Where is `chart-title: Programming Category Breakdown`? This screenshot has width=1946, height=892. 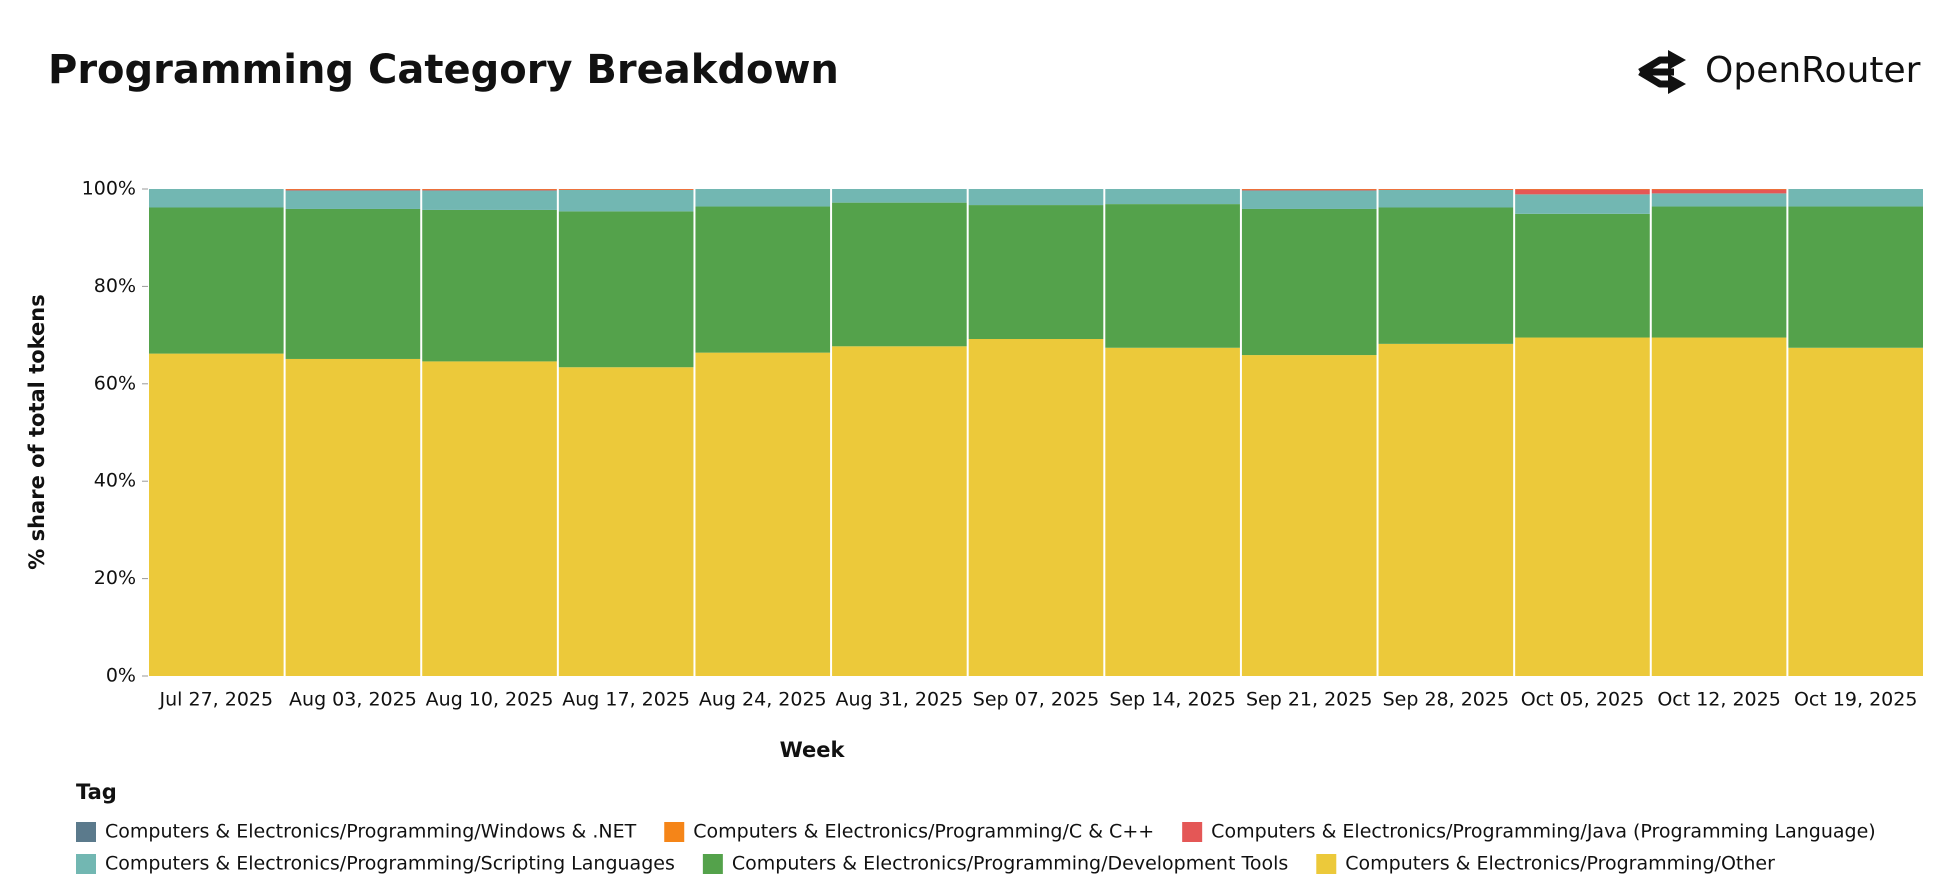 chart-title: Programming Category Breakdown is located at coordinates (443, 70).